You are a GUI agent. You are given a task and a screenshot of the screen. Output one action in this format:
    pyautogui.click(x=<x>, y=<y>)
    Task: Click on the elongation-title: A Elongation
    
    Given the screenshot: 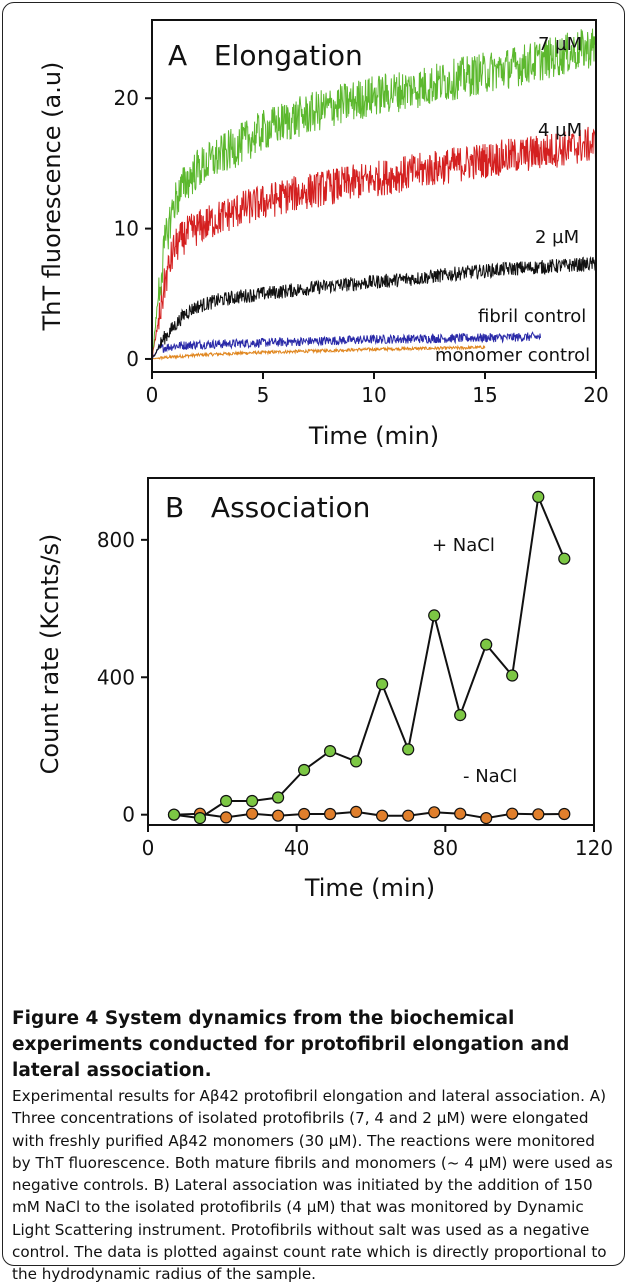 What is the action you would take?
    pyautogui.click(x=265, y=55)
    